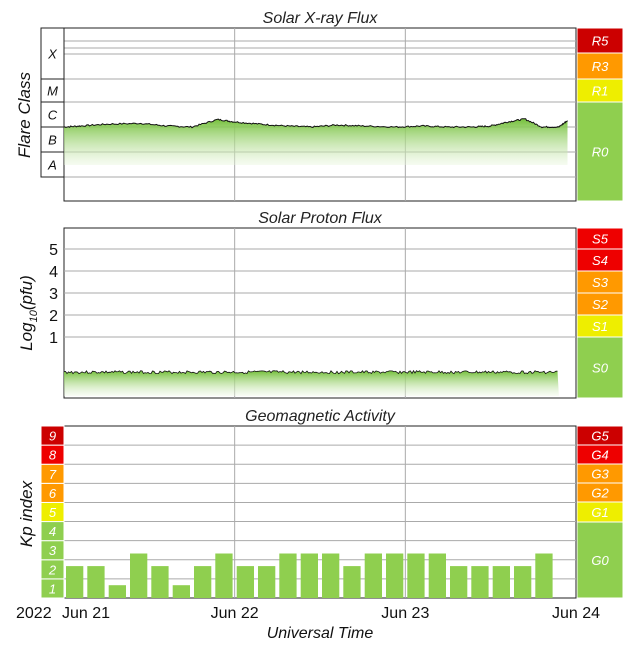 This screenshot has width=640, height=650. I want to click on scale-band-s0, so click(600, 367).